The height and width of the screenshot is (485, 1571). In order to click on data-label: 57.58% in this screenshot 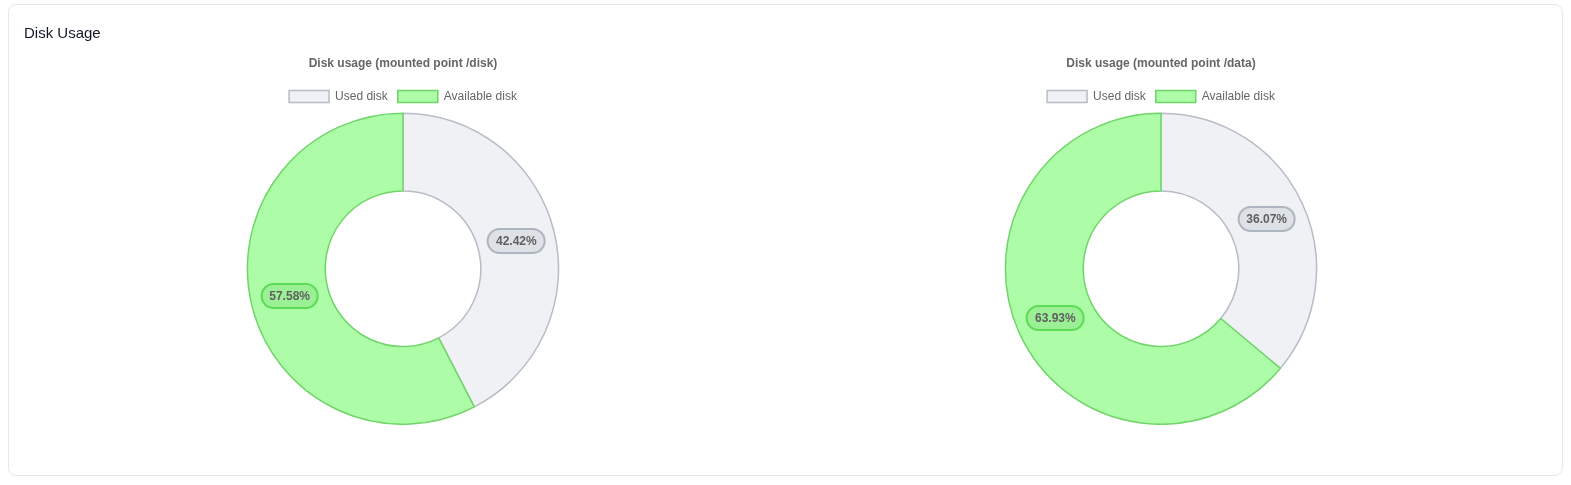, I will do `click(289, 296)`.